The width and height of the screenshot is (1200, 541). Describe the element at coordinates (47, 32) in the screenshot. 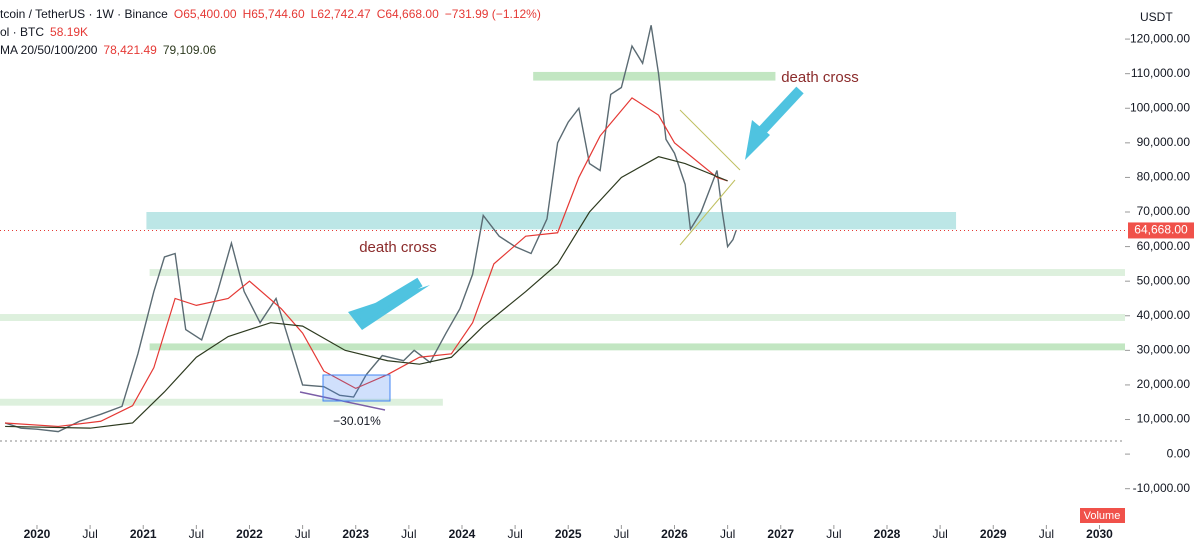

I see `legend-volume: ol · BTC 58.19K` at that location.